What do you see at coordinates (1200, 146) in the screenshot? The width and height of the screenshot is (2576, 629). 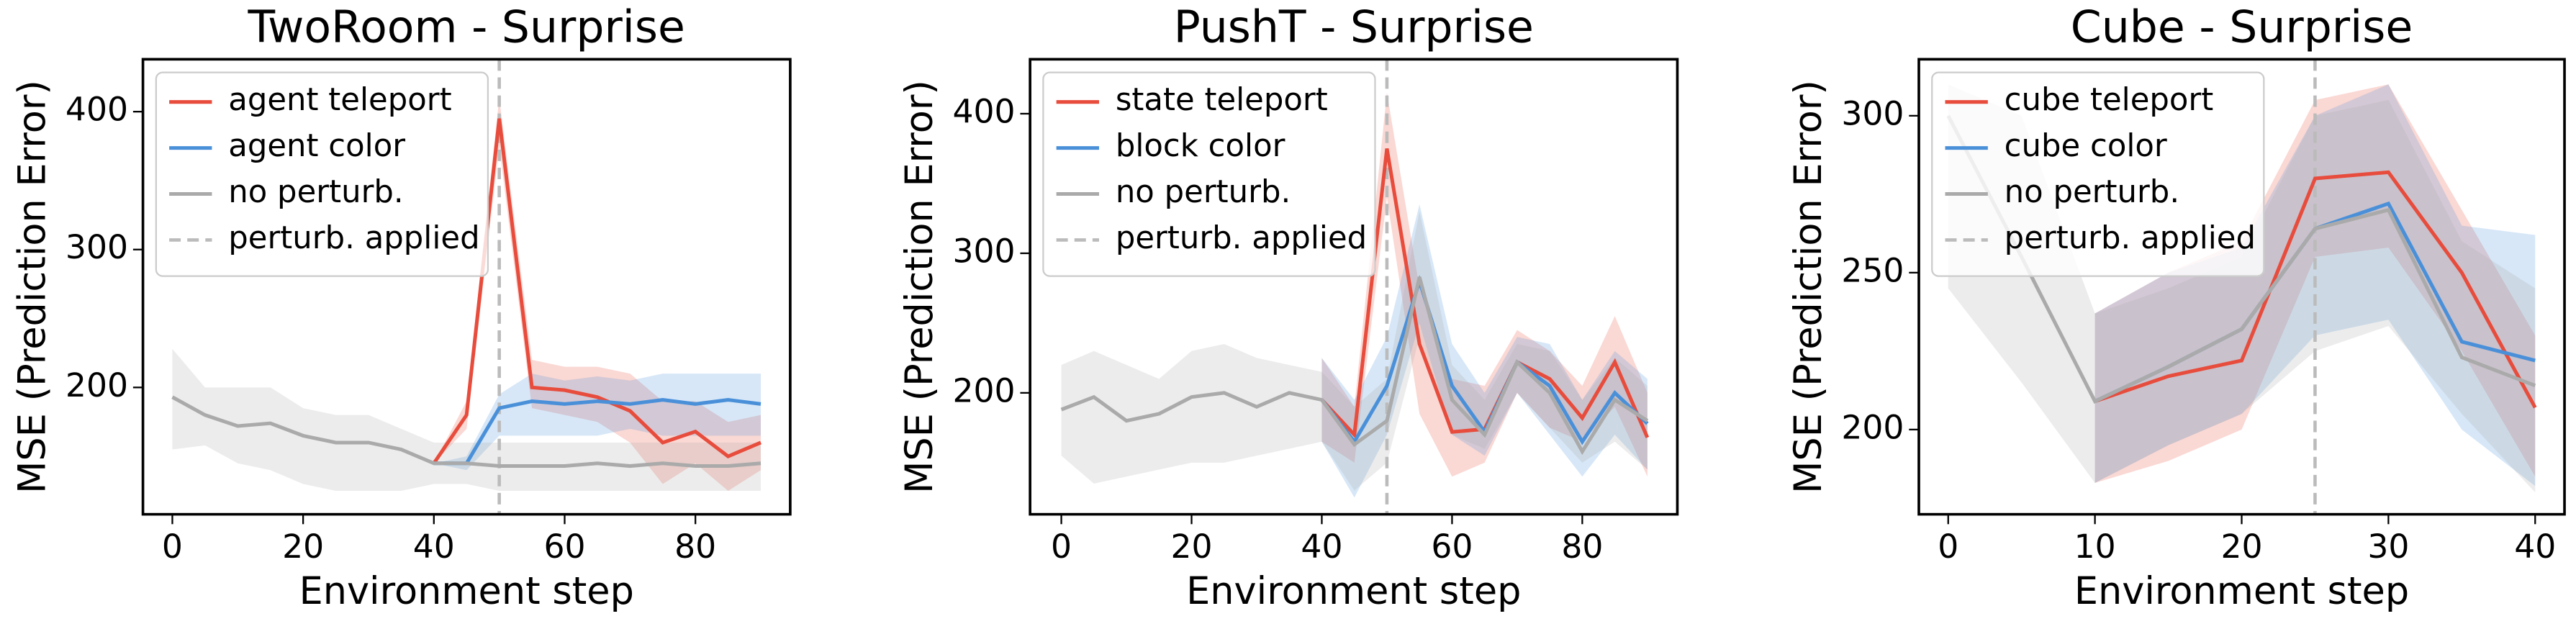 I see `legend-label: block color` at bounding box center [1200, 146].